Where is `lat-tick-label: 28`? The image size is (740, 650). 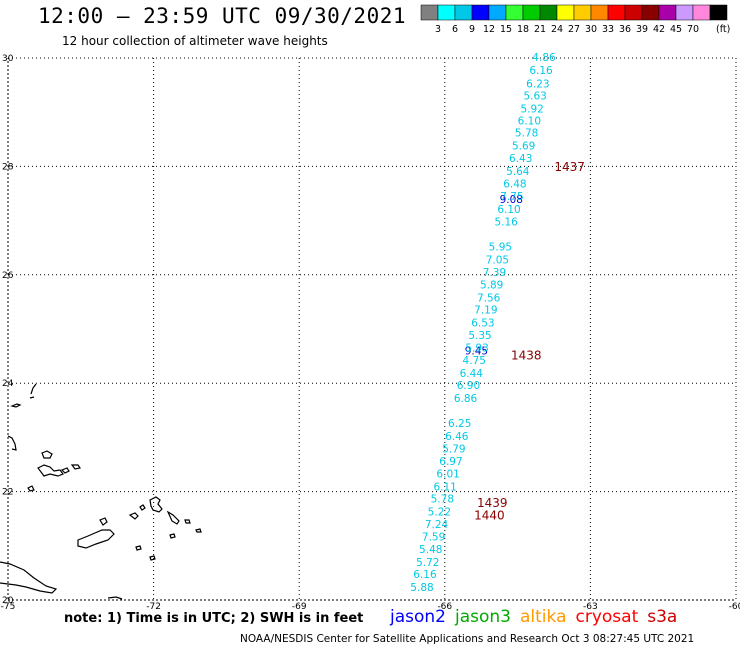
lat-tick-label: 28 is located at coordinates (8, 167).